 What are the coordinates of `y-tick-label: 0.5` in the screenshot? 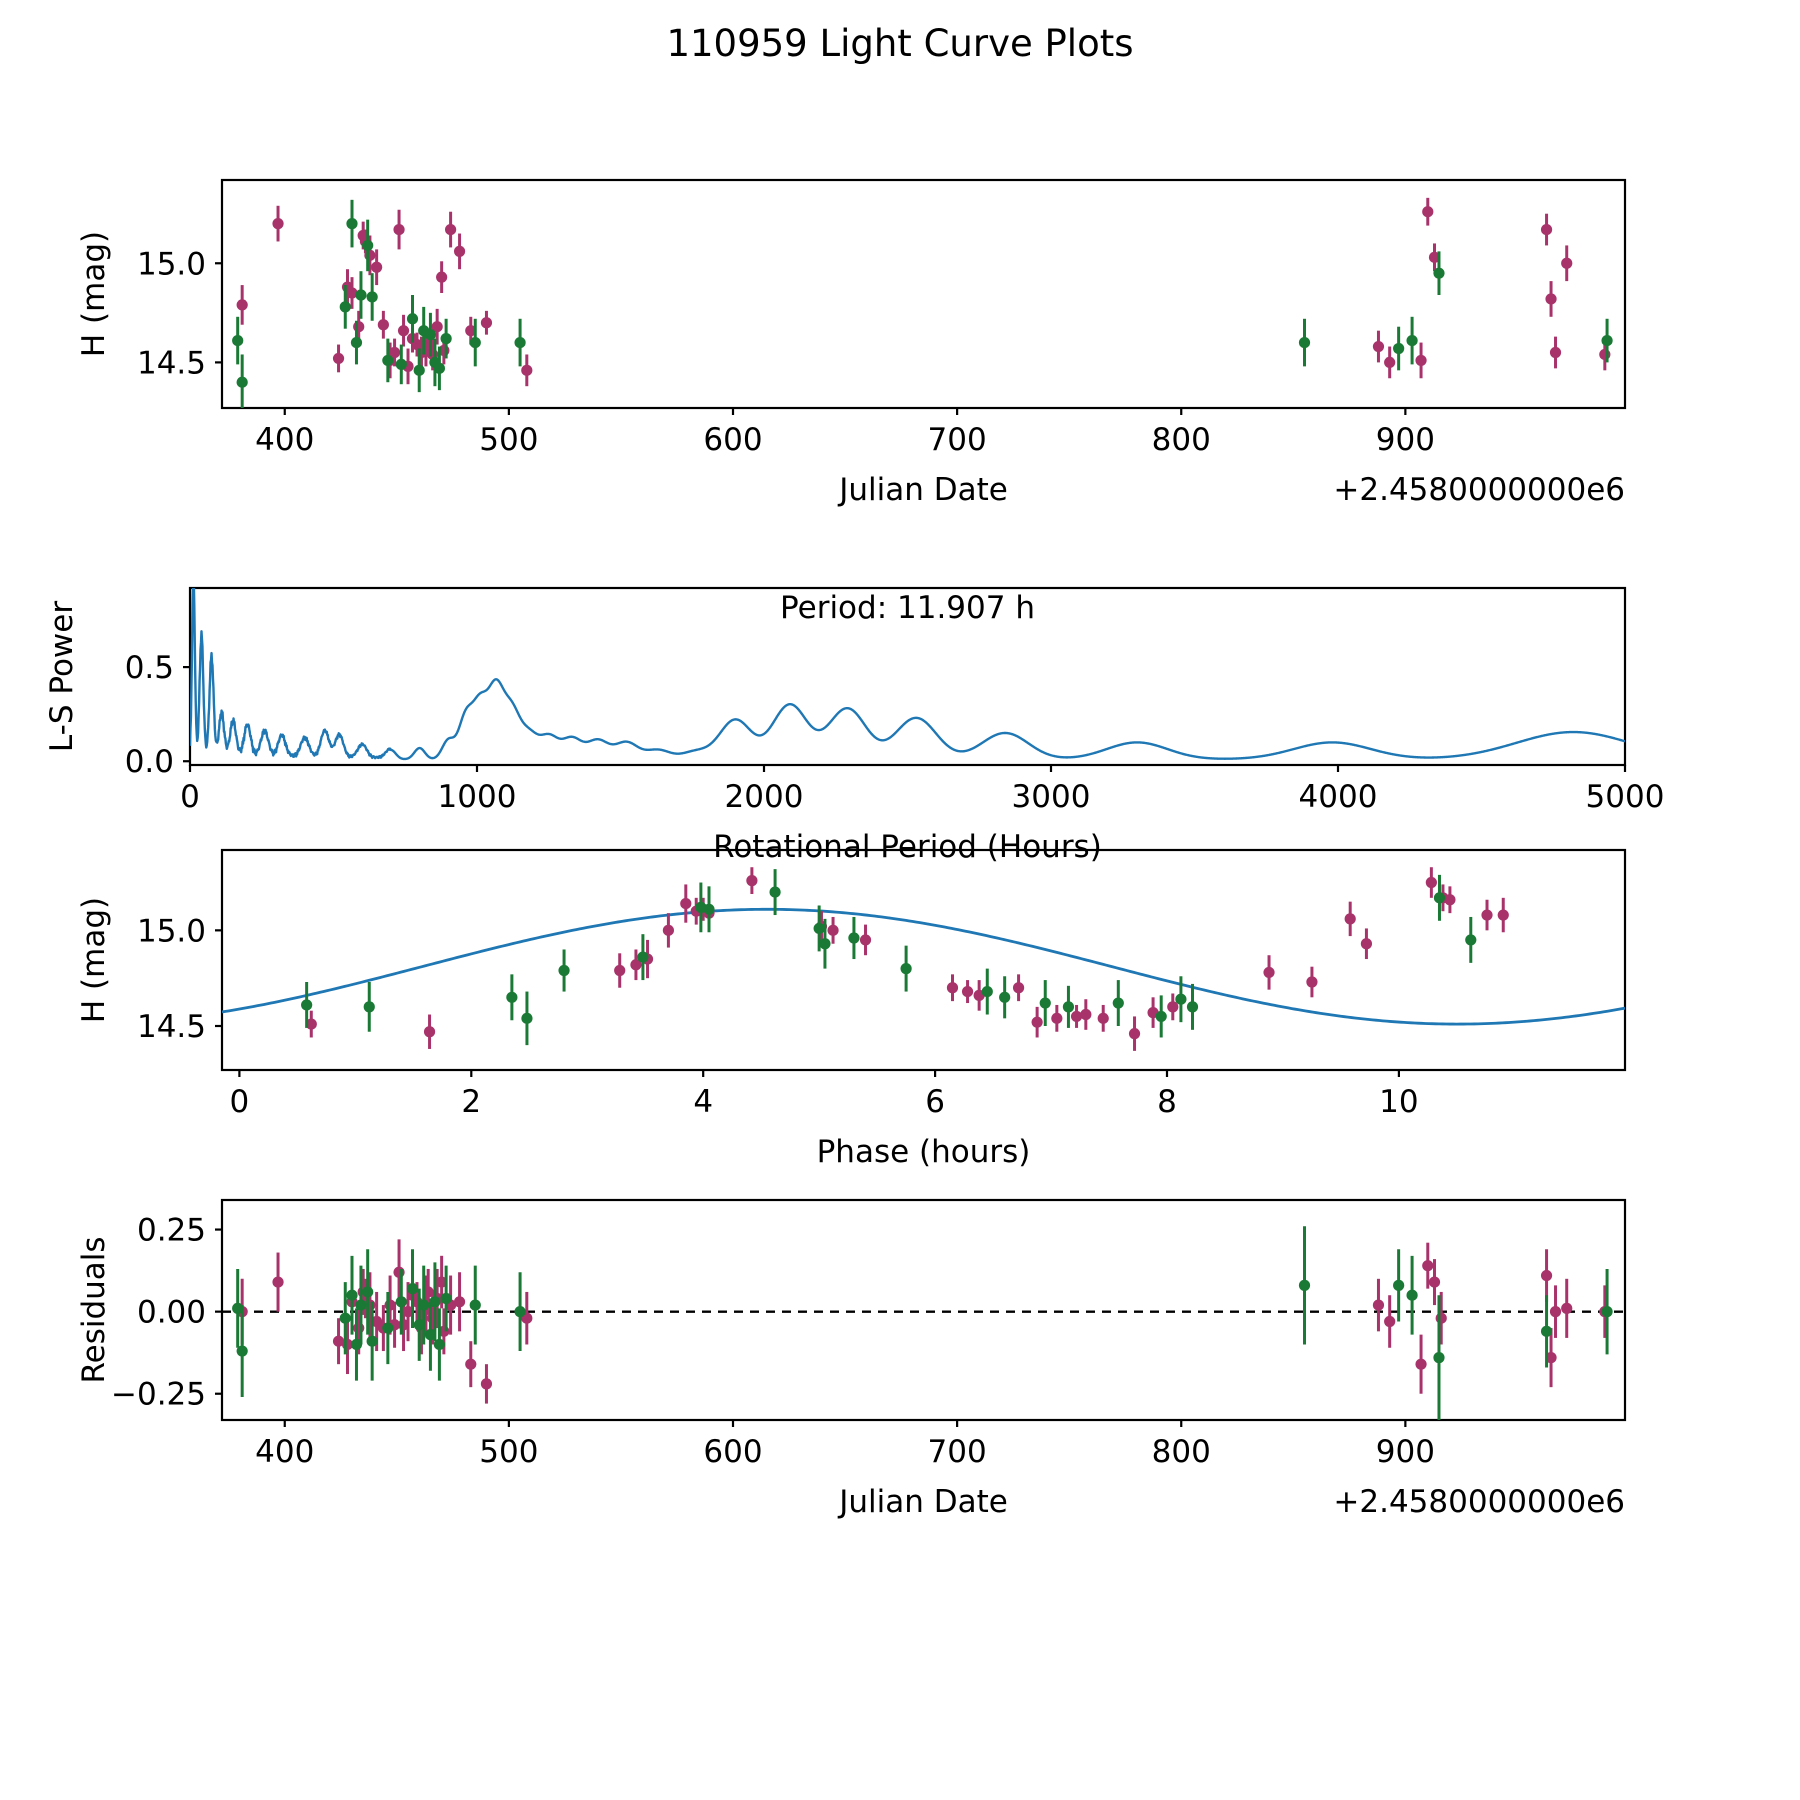 It's located at (149, 668).